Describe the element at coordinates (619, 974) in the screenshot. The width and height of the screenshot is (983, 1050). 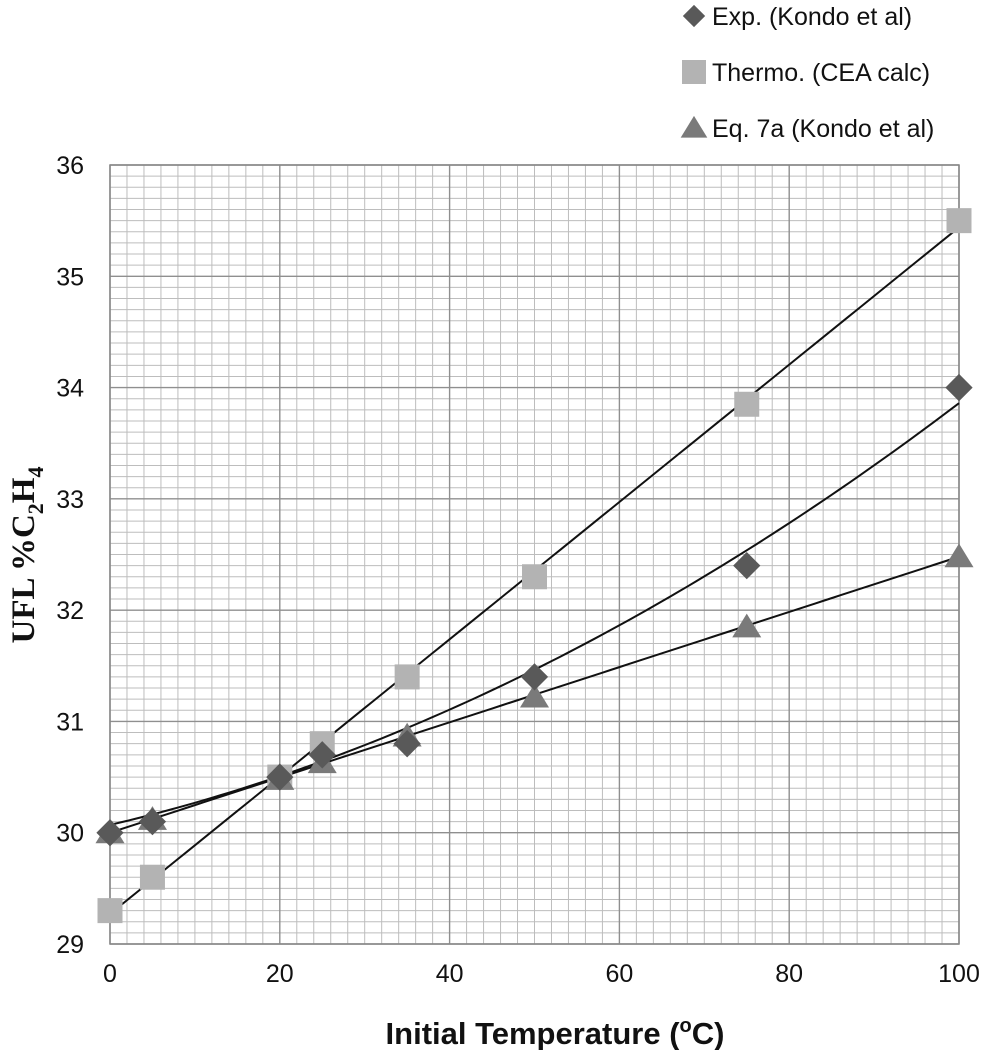
I see `x-tick-label: 60` at that location.